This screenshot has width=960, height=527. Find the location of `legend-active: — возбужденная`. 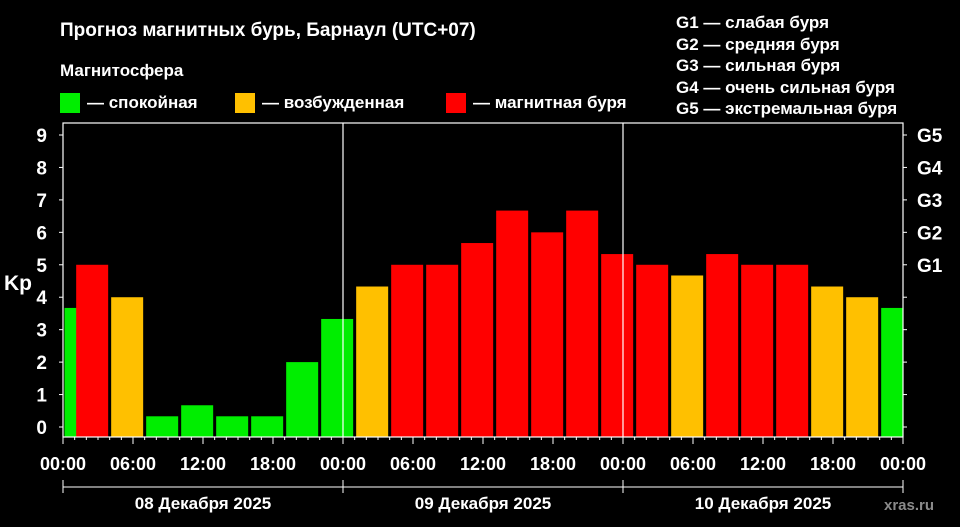

legend-active: — возбужденная is located at coordinates (319, 103).